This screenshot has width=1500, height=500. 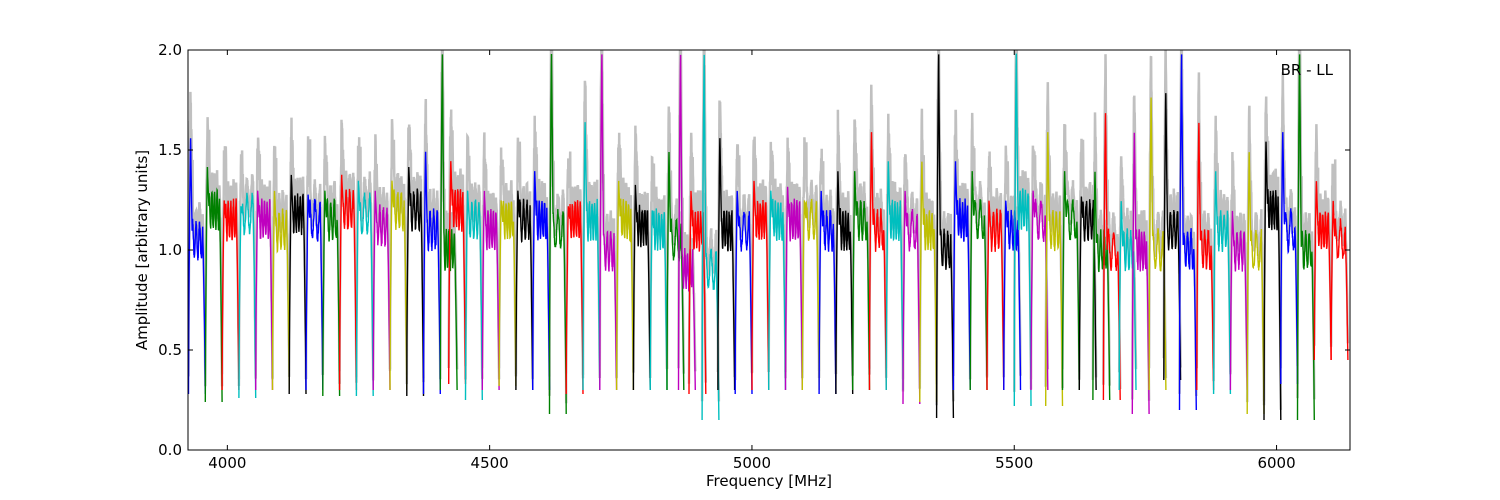 I want to click on annotation-label: BR - LL, so click(x=1307, y=70).